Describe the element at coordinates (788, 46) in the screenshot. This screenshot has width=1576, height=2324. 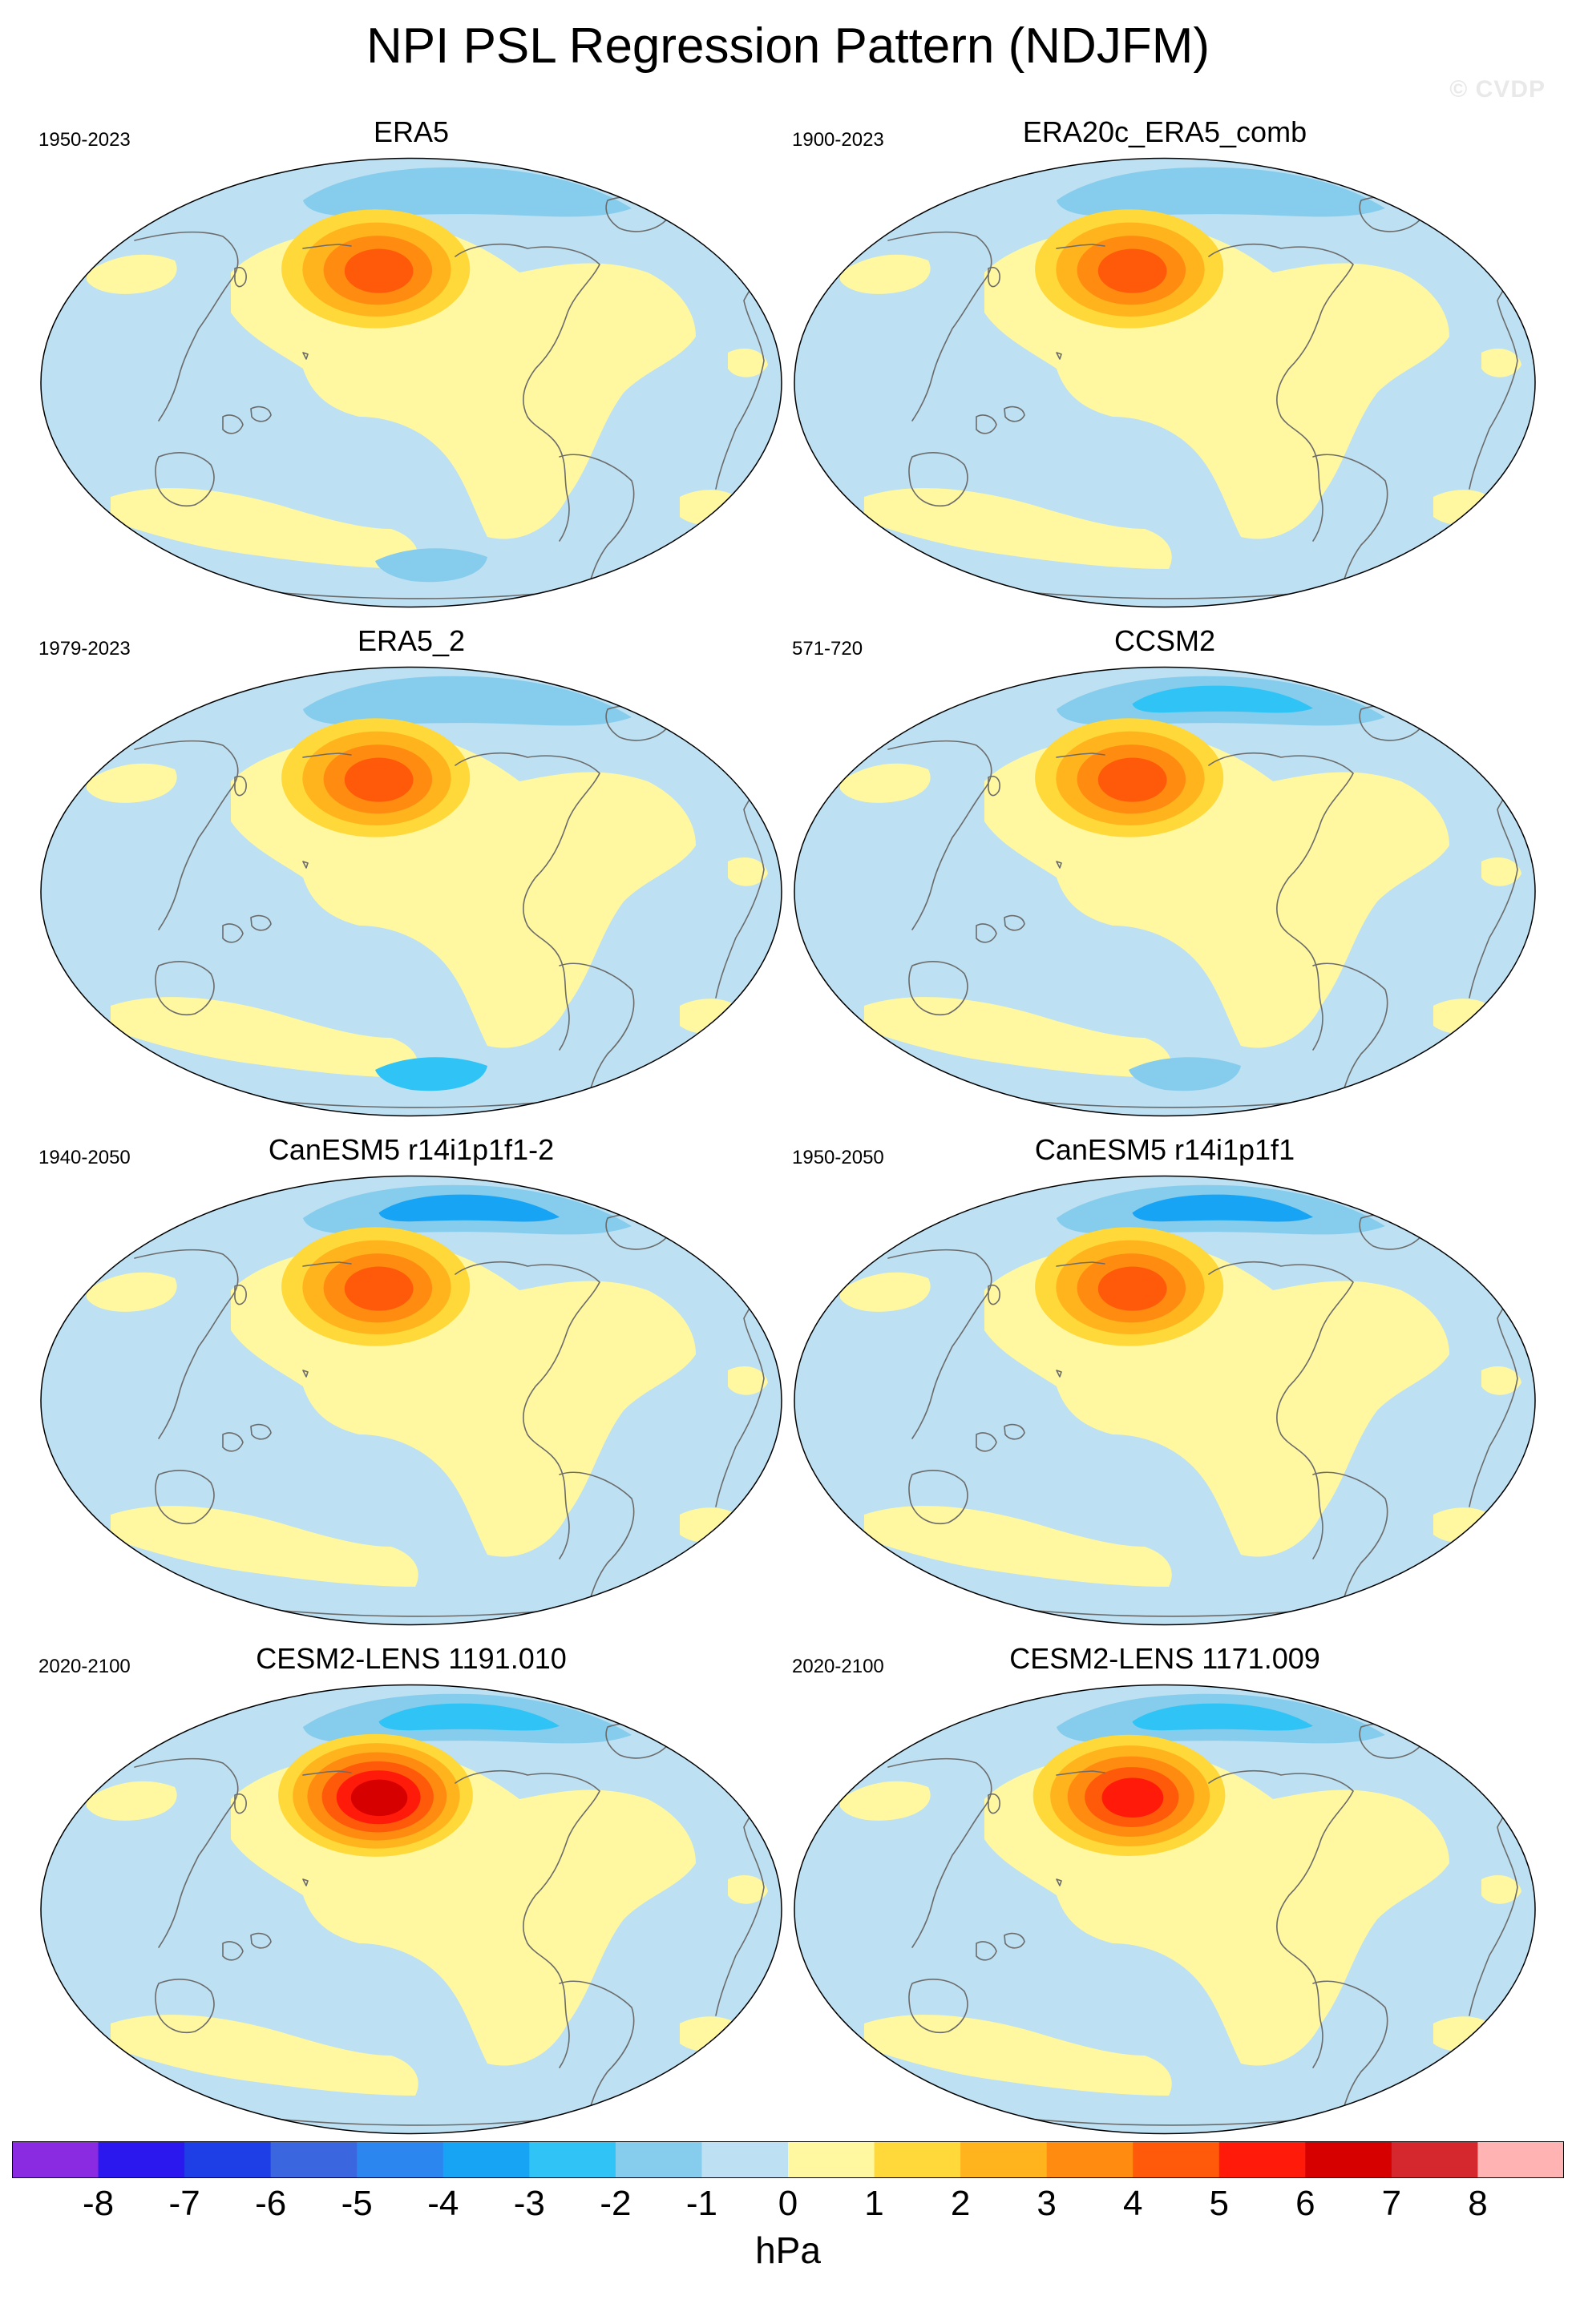
I see `figure-title: NPI PSL Regression Pattern (NDJFM)` at that location.